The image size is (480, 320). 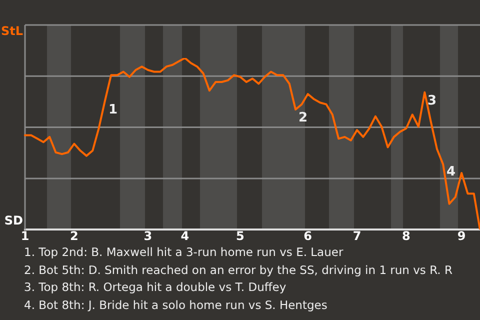 I want to click on x-tick-label: 9, so click(x=461, y=235).